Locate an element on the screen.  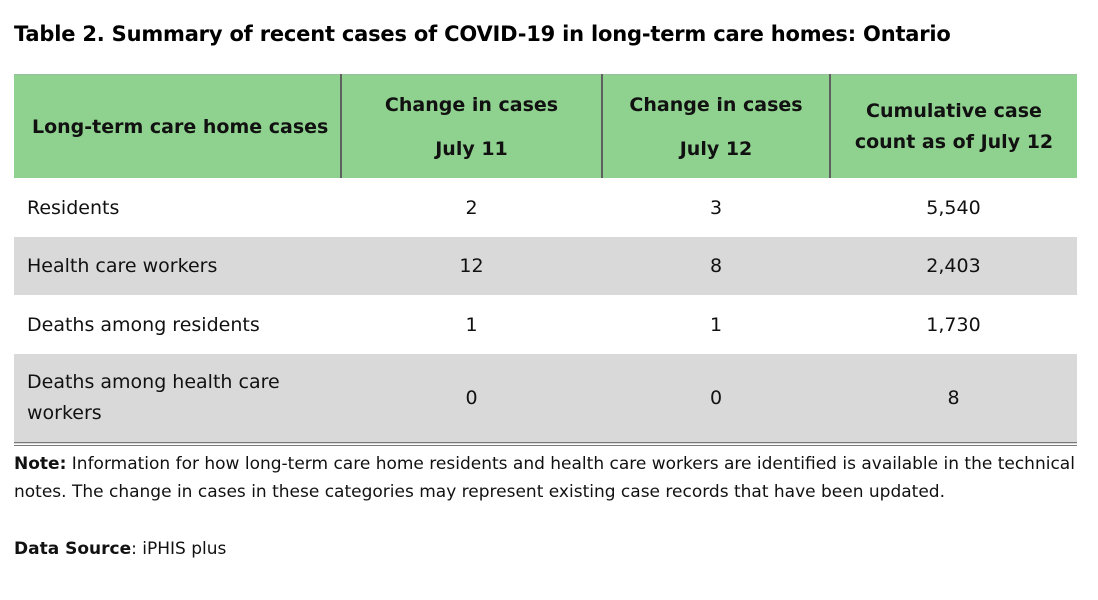
header-change-july-12-line2: July 12 is located at coordinates (716, 148).